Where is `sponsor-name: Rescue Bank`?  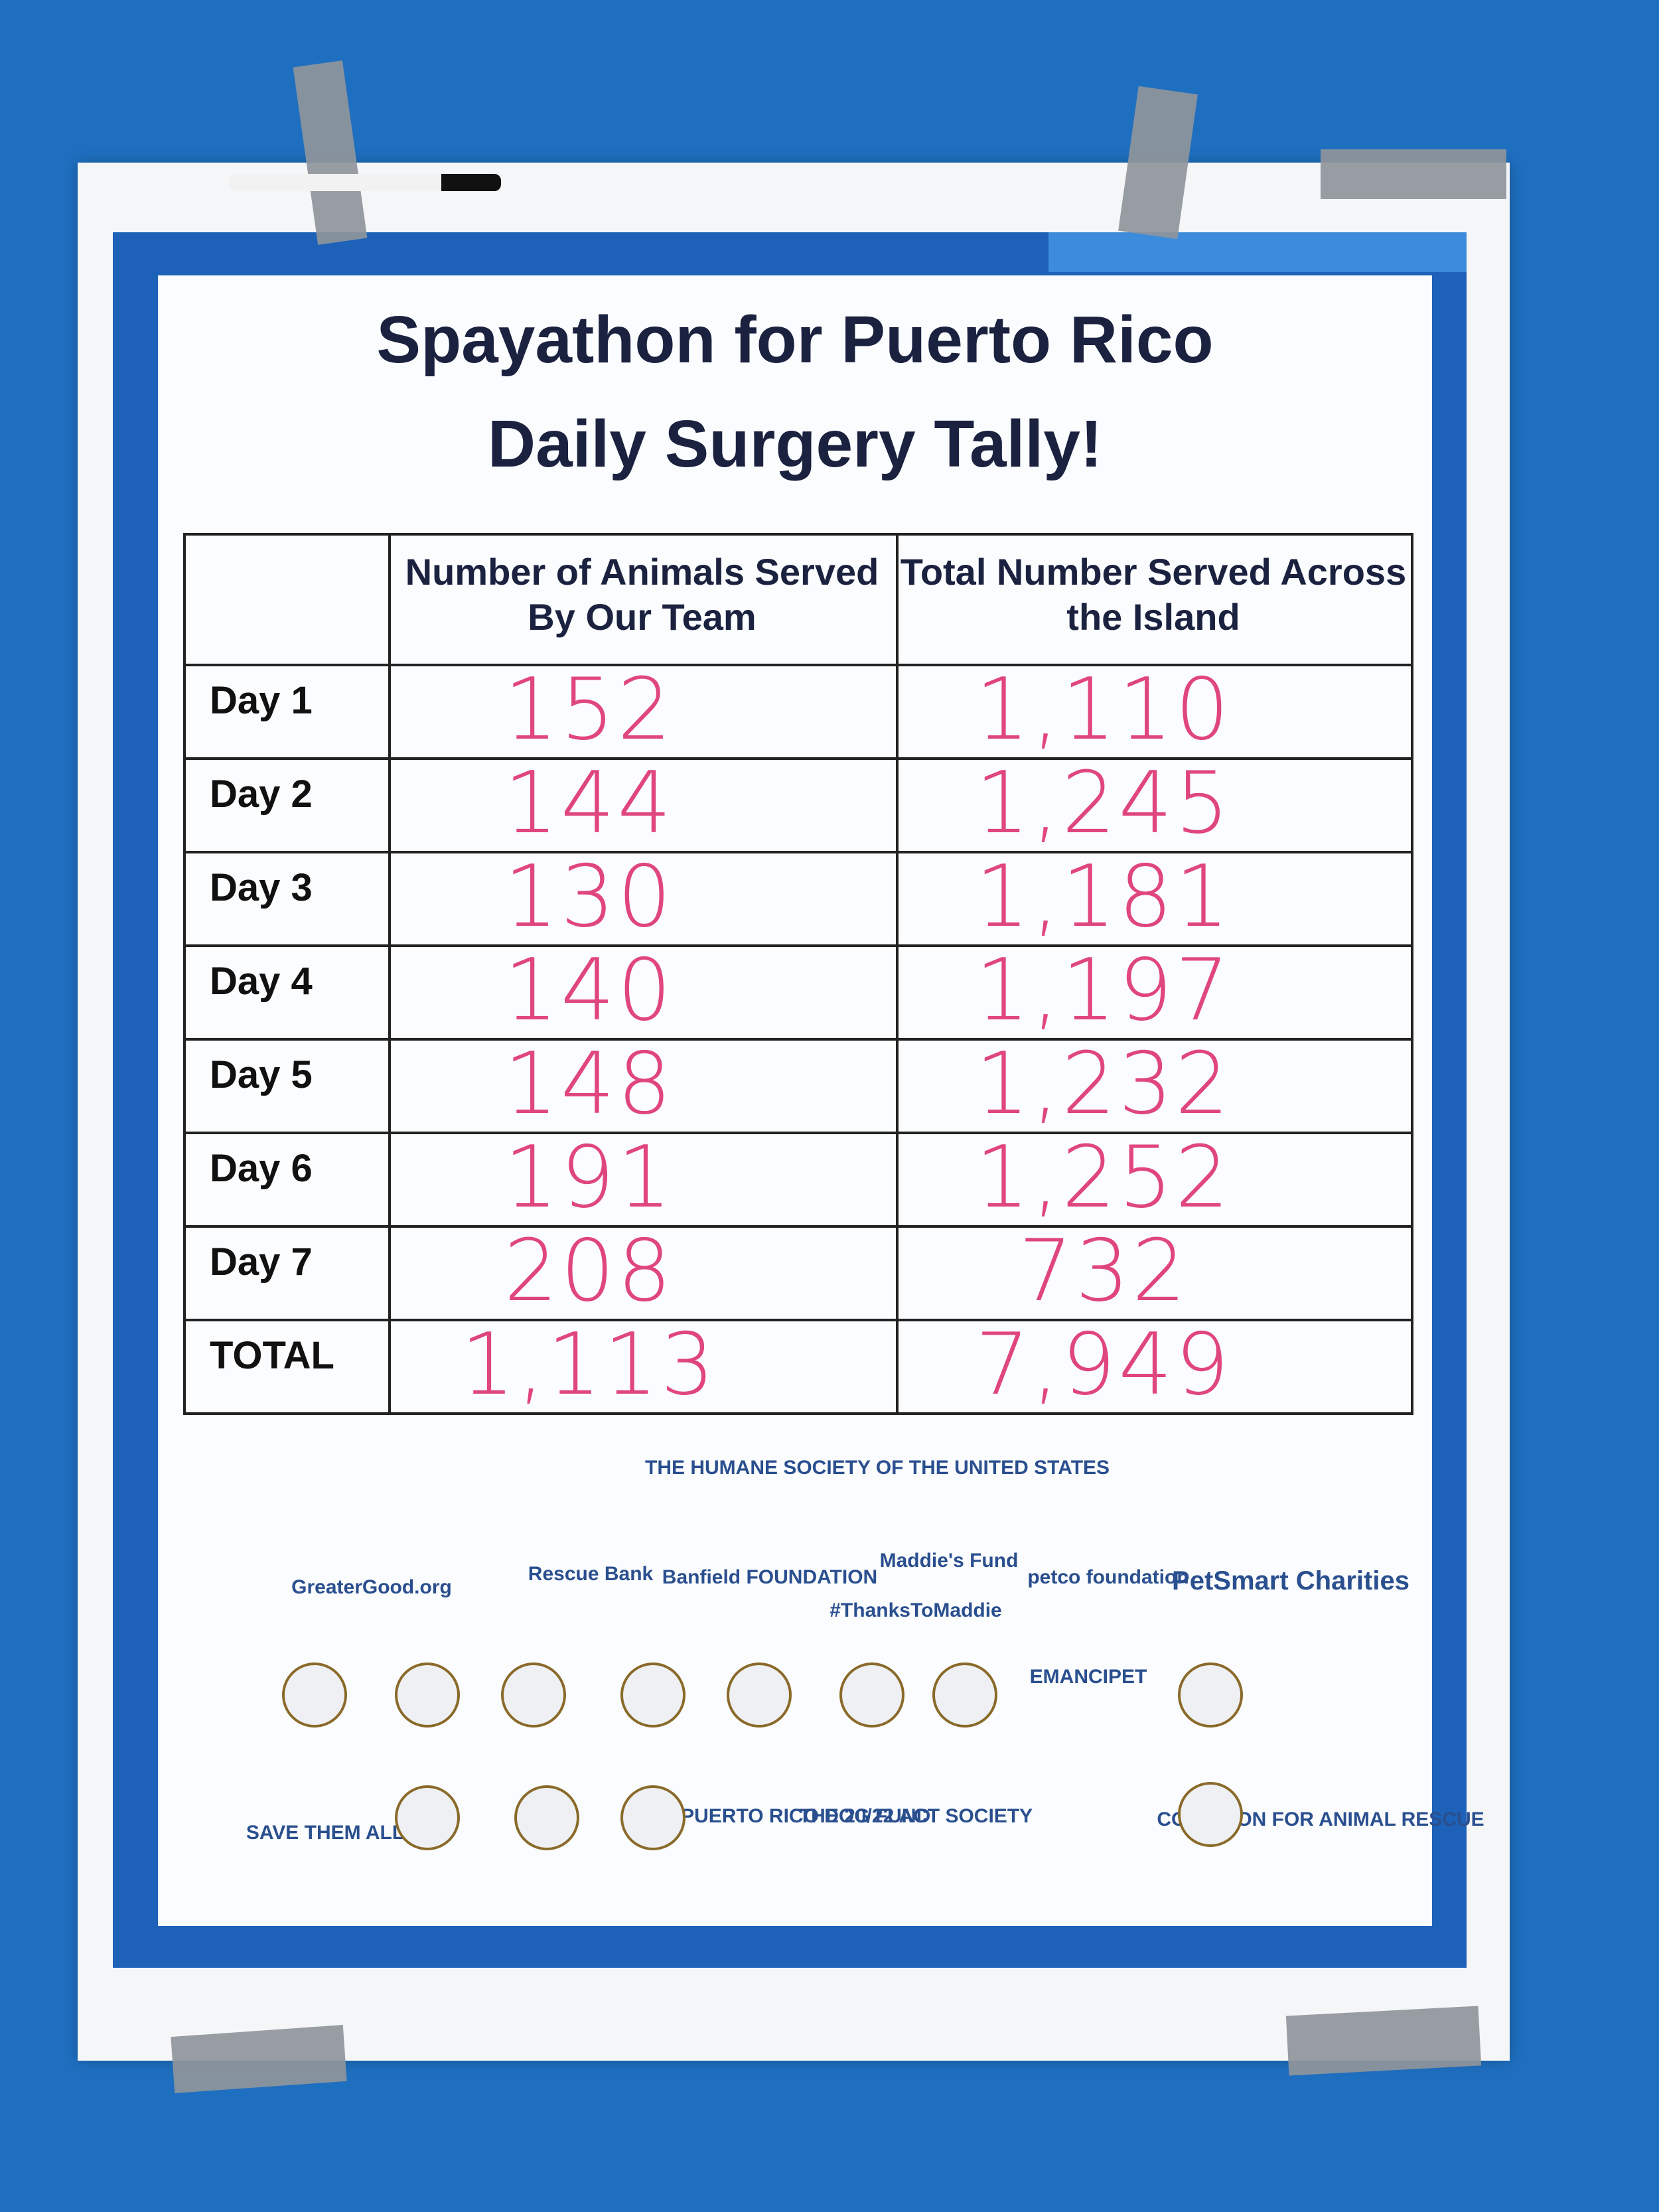 sponsor-name: Rescue Bank is located at coordinates (591, 1574).